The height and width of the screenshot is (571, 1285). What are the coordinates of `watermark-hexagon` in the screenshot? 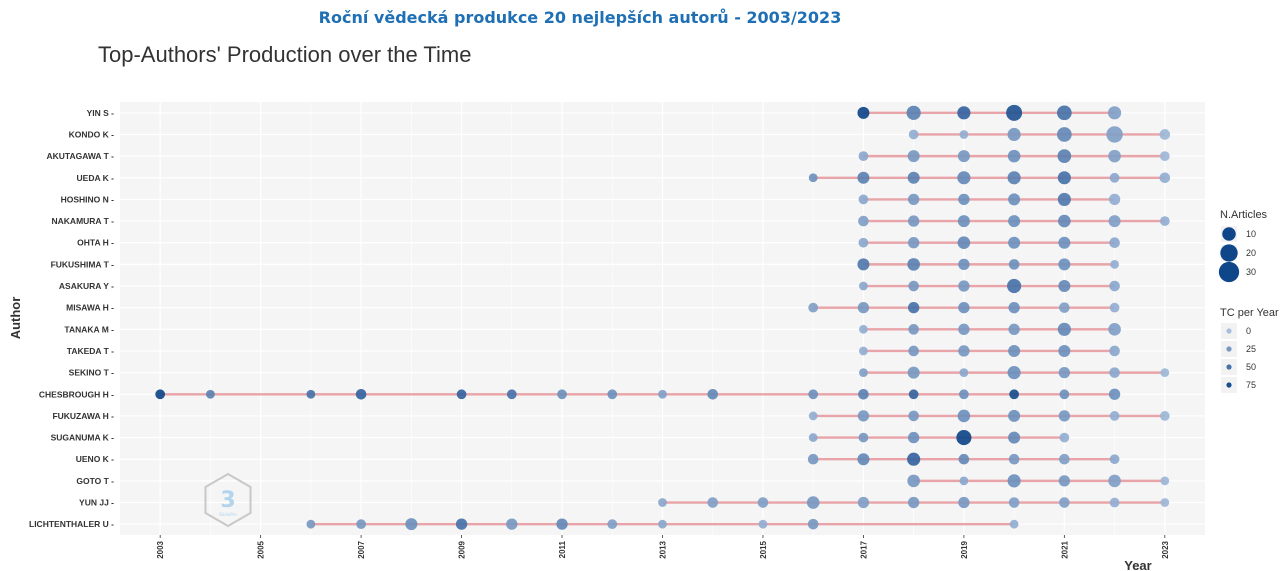 It's located at (228, 500).